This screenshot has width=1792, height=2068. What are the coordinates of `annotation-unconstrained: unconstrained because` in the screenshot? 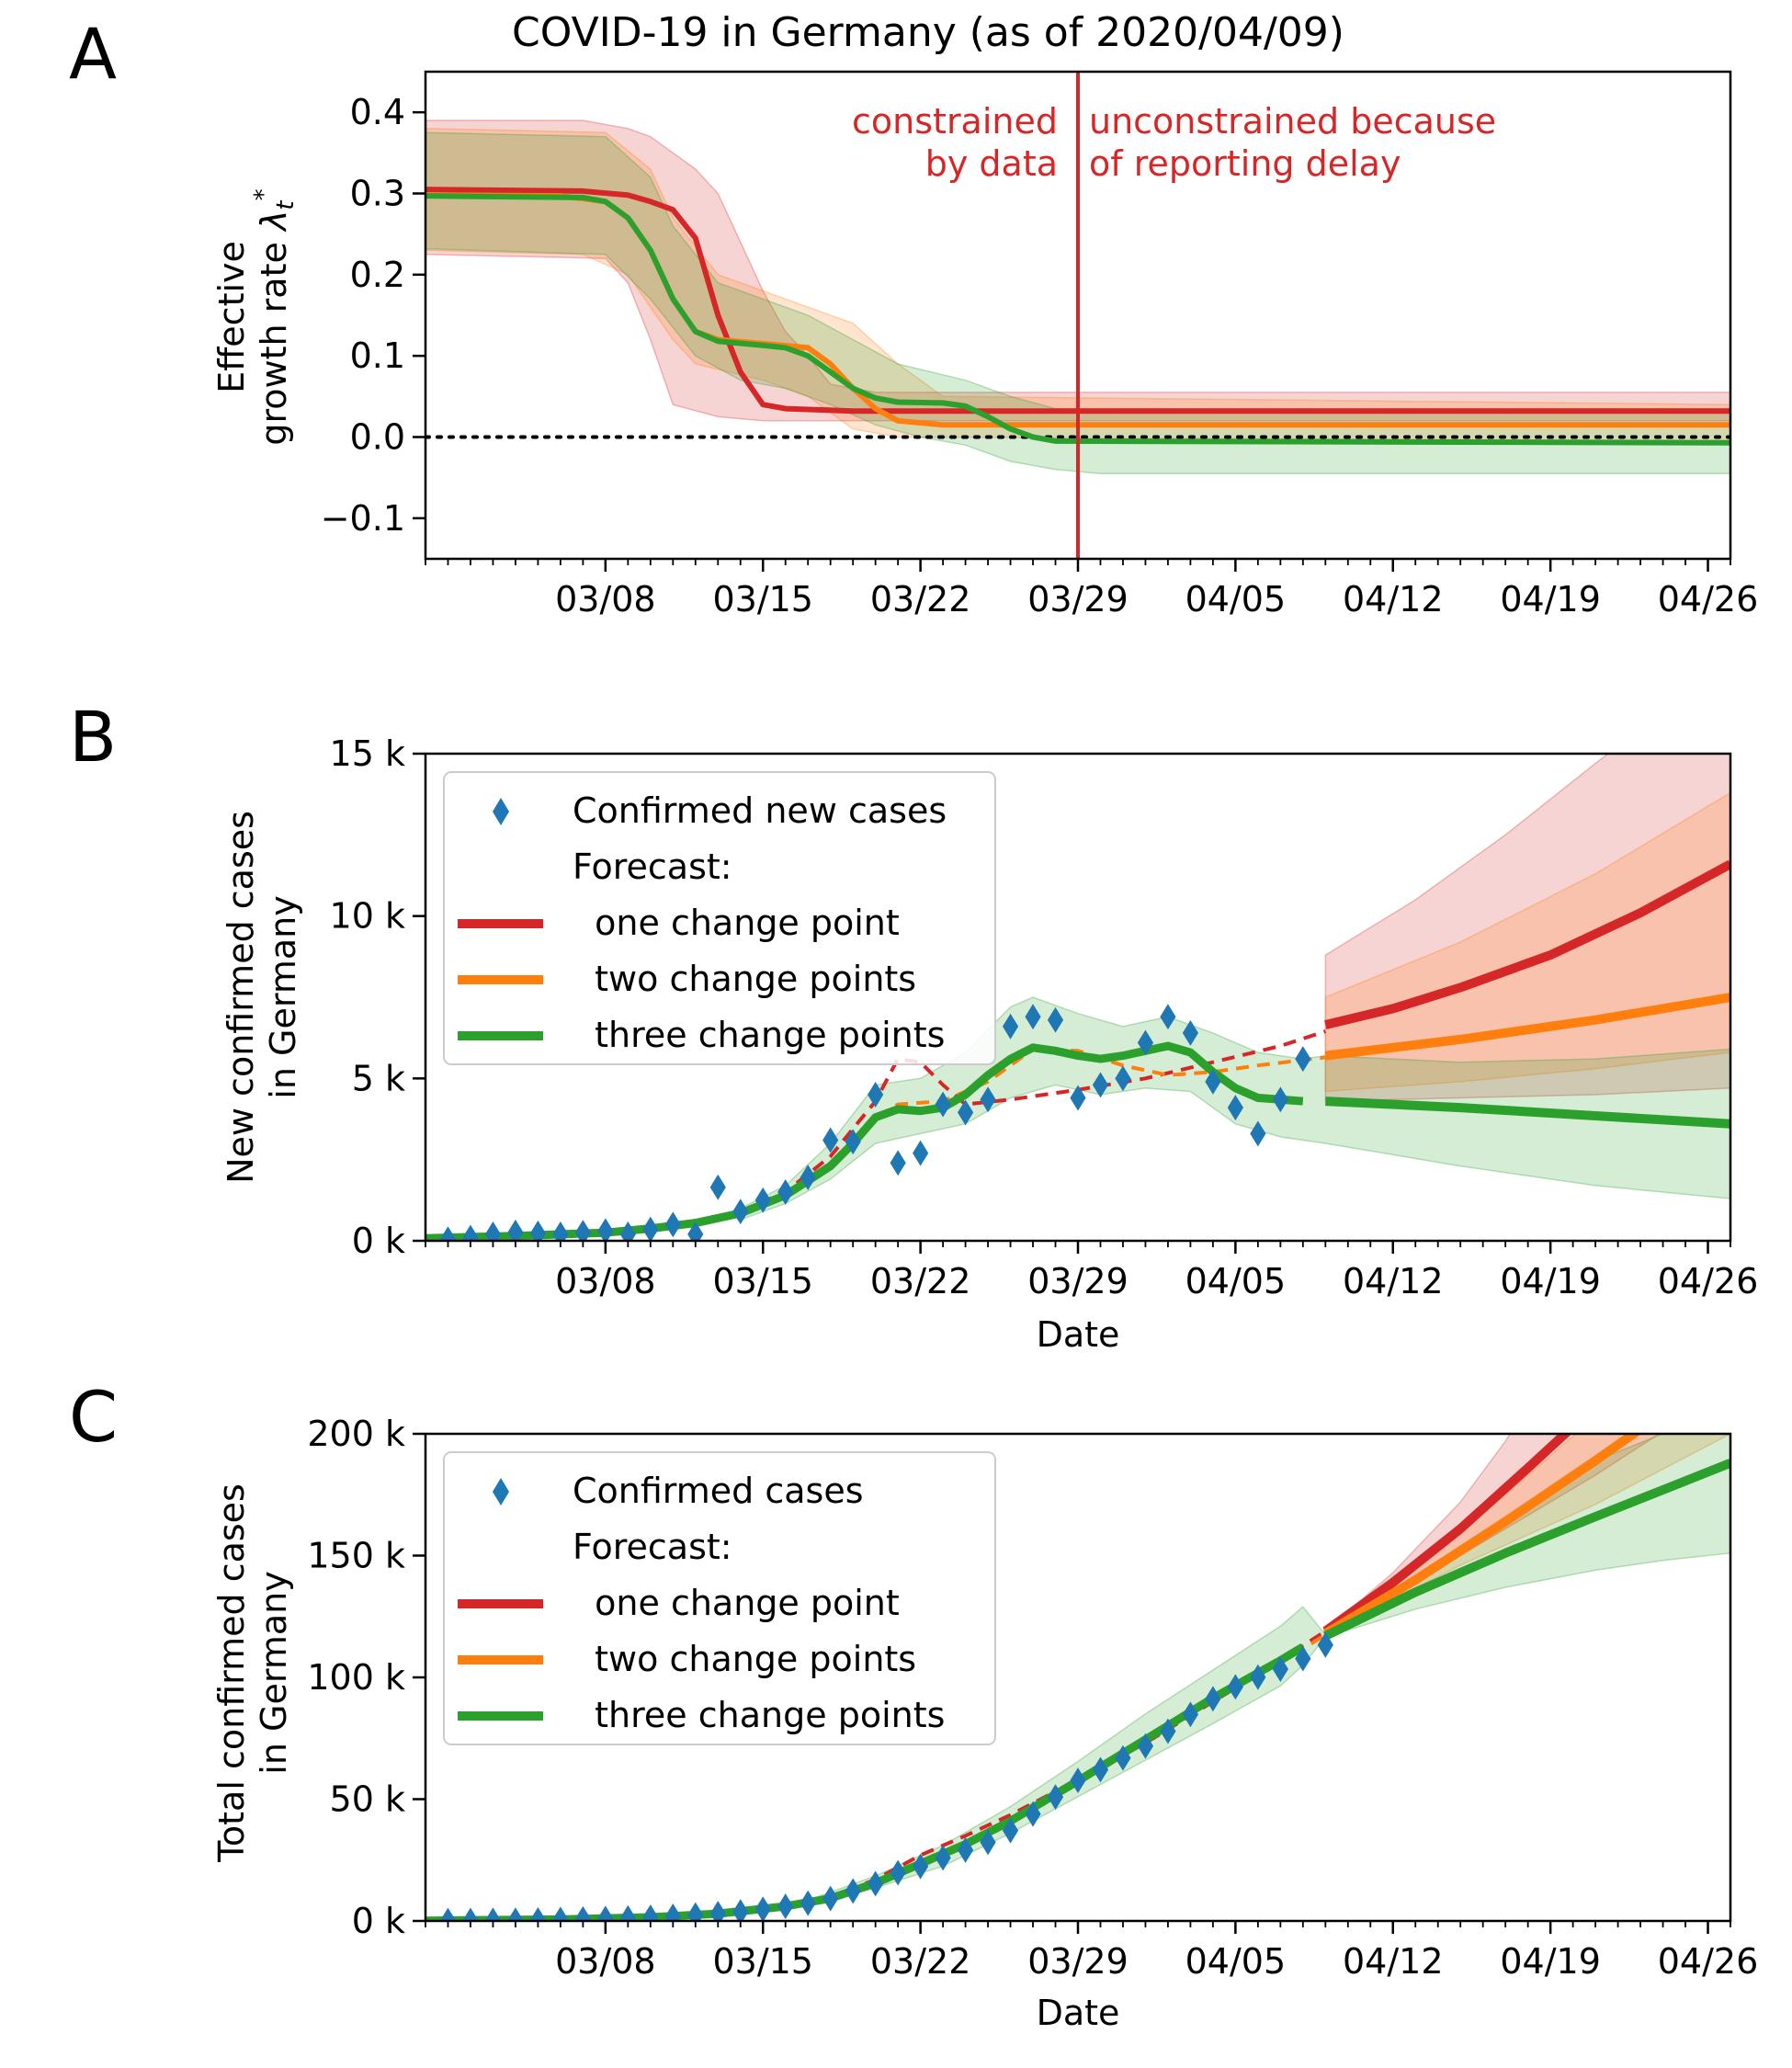 It's located at (1292, 121).